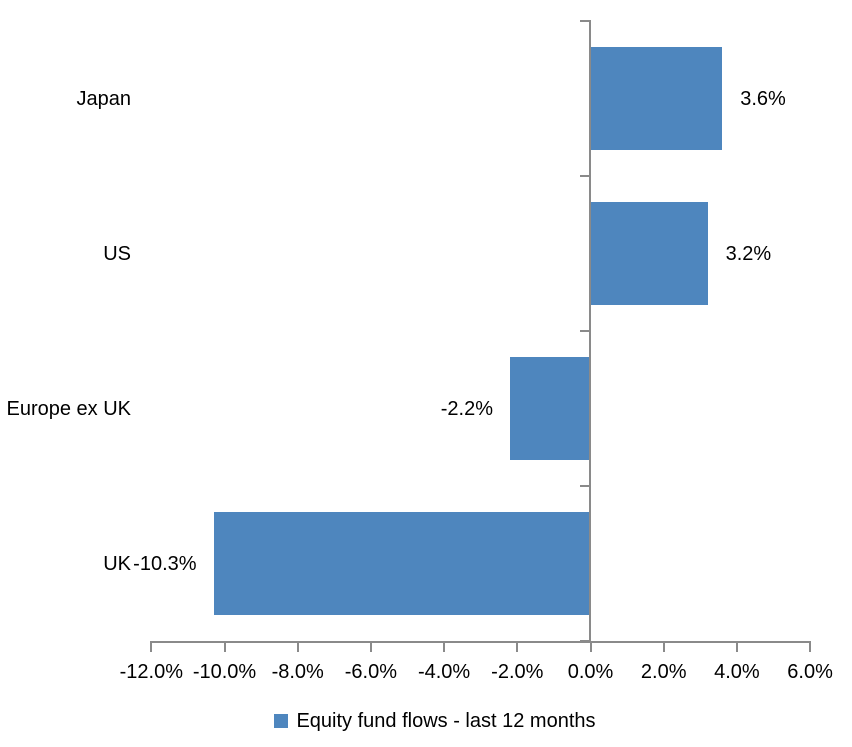  Describe the element at coordinates (550, 408) in the screenshot. I see `bar-europe-ex-uk` at that location.